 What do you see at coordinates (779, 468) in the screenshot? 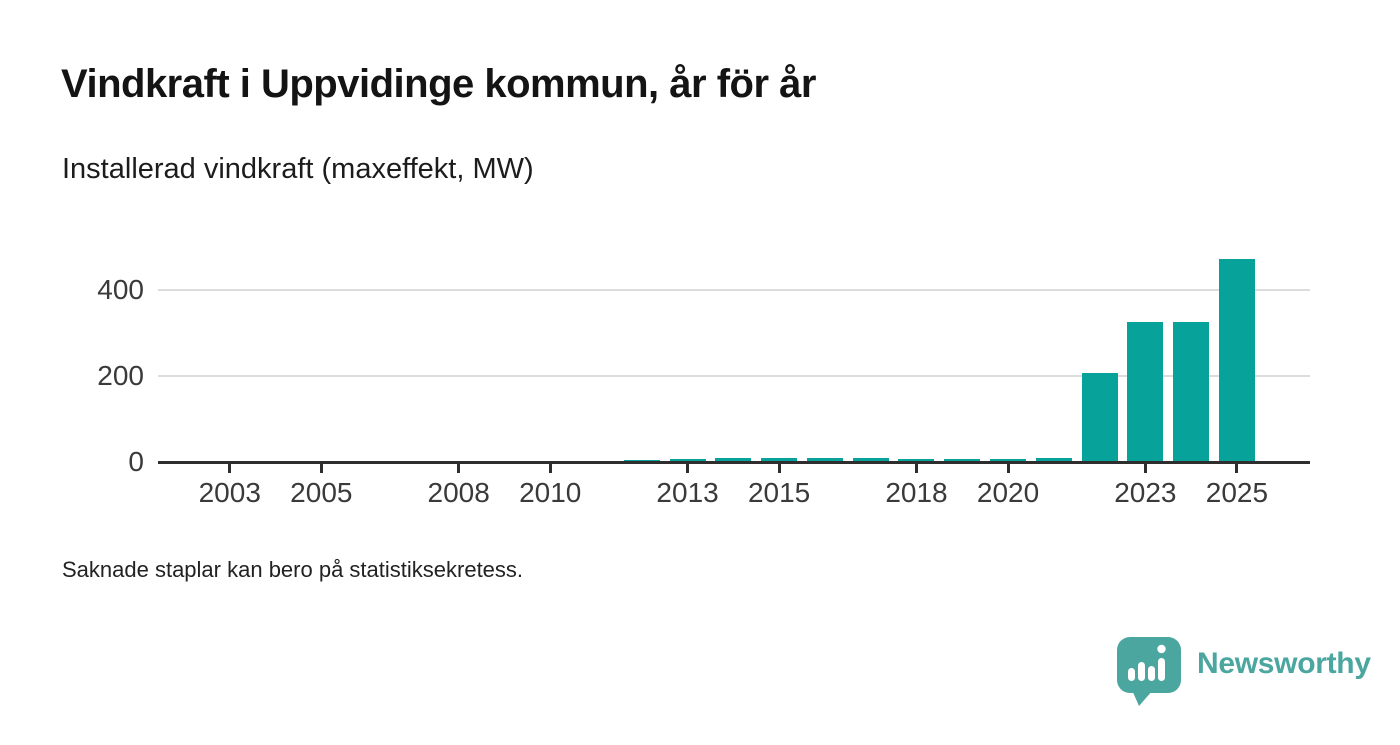
I see `x-tick-2015` at bounding box center [779, 468].